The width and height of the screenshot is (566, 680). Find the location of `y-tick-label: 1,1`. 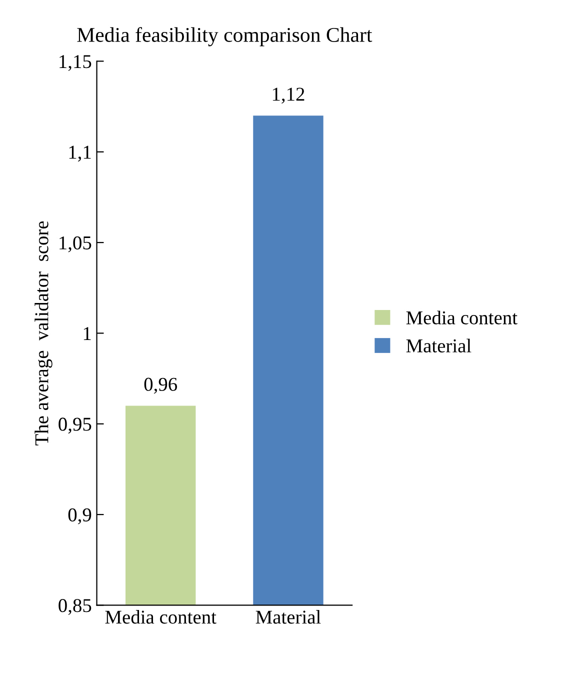

y-tick-label: 1,1 is located at coordinates (80, 154).